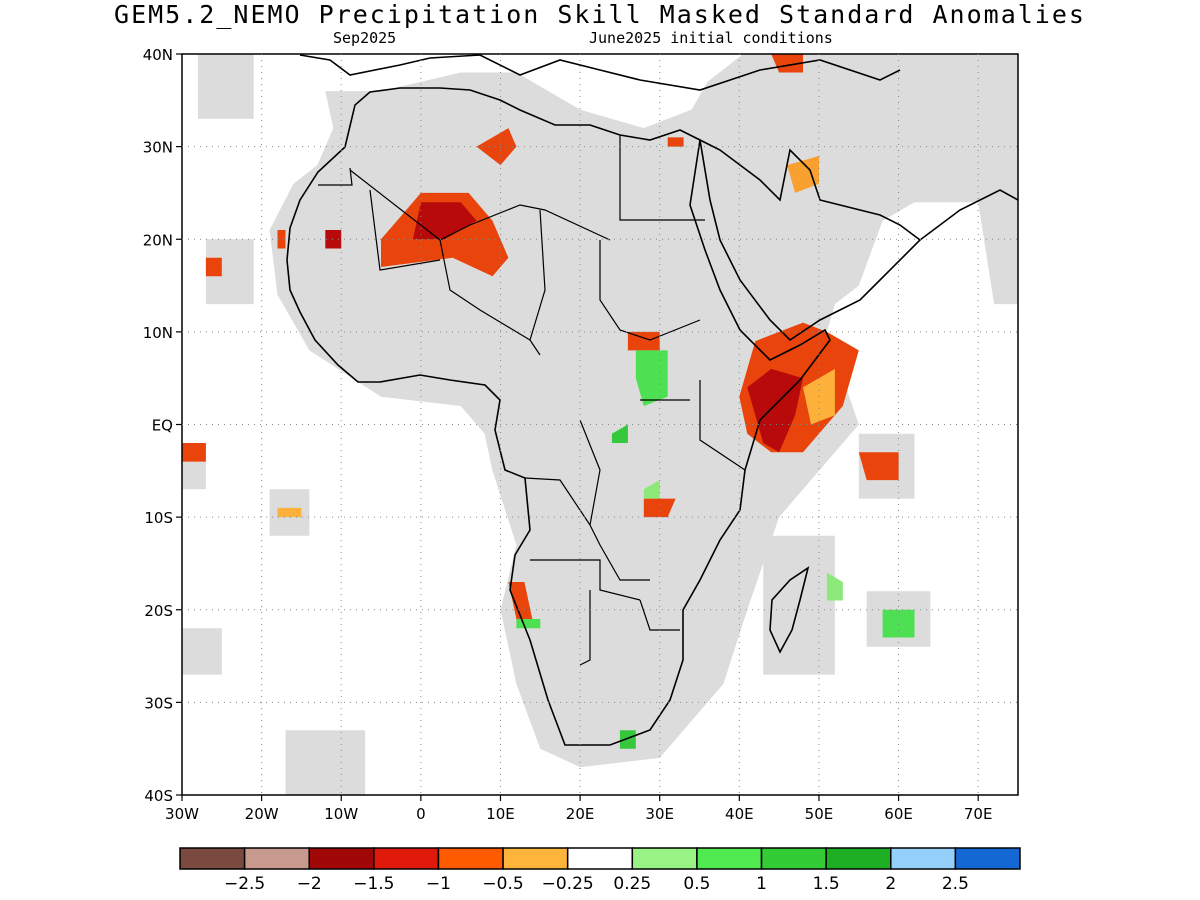  What do you see at coordinates (890, 884) in the screenshot?
I see `colorbar-label: 2` at bounding box center [890, 884].